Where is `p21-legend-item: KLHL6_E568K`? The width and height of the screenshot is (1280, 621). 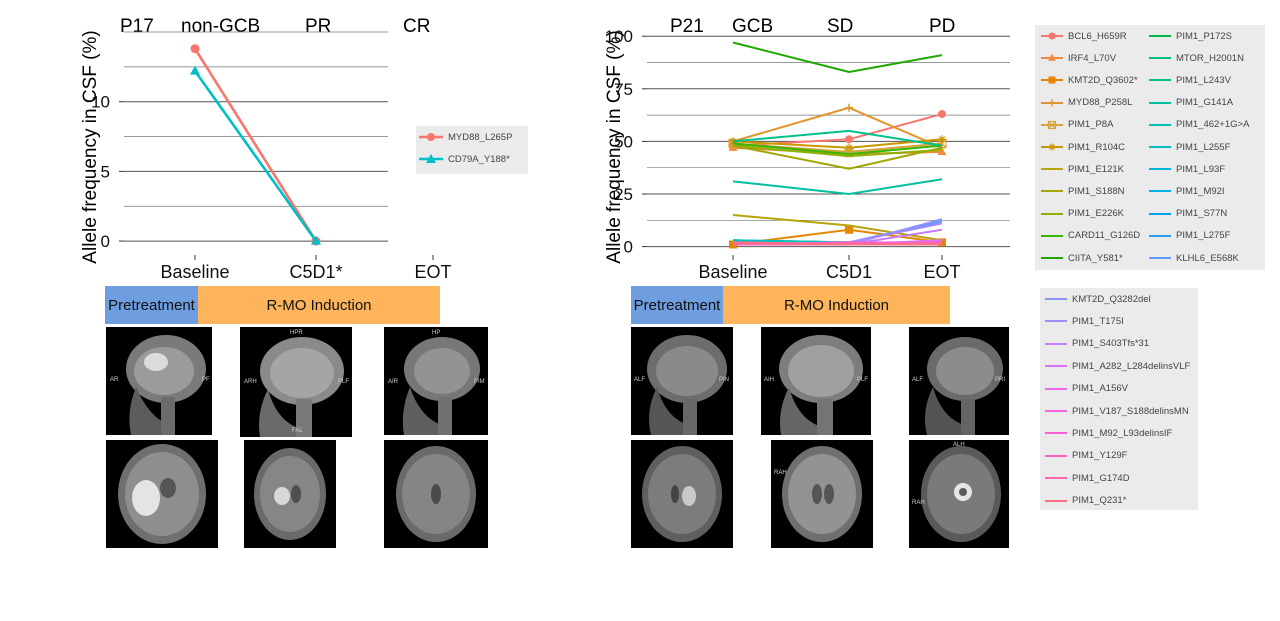 p21-legend-item: KLHL6_E568K is located at coordinates (1193, 258).